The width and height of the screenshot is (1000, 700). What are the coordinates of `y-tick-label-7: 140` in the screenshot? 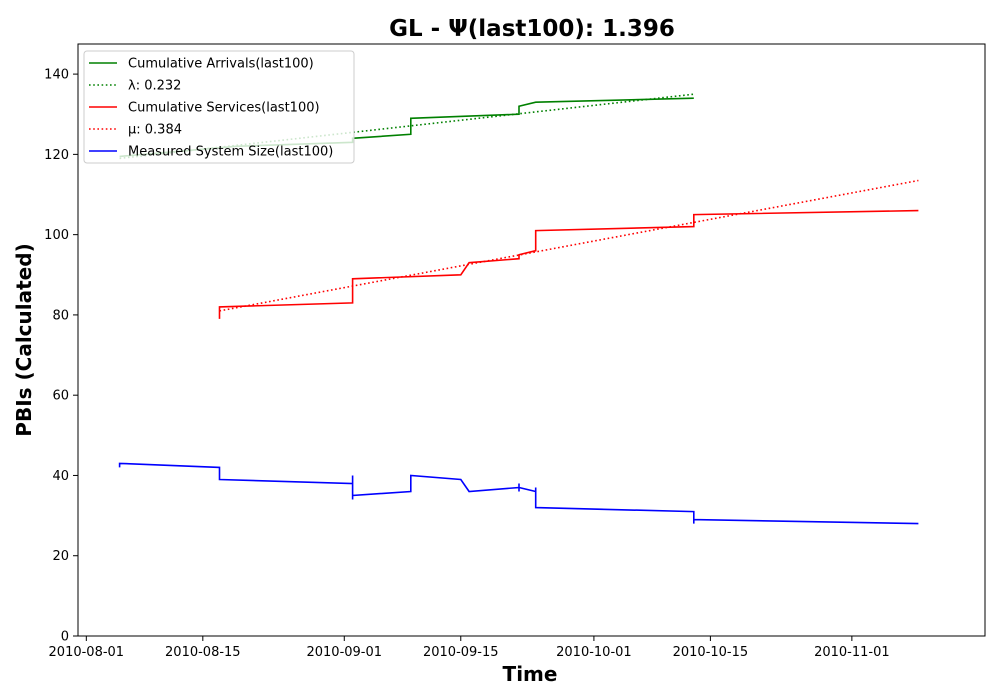 It's located at (56, 75).